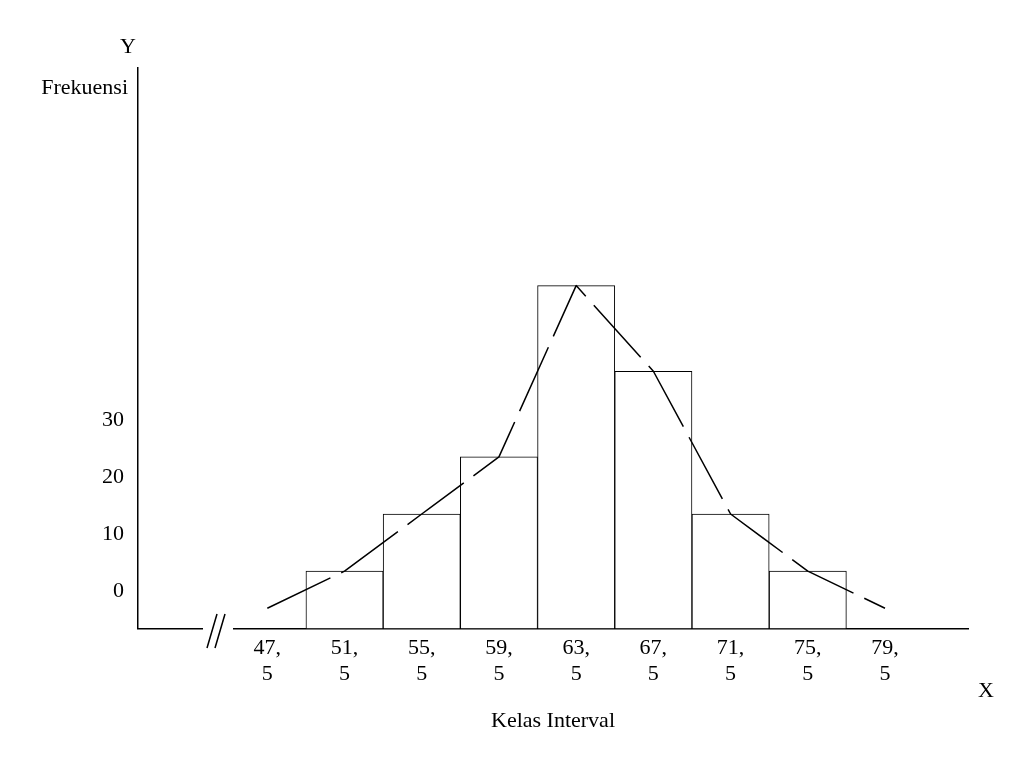 Image resolution: width=1019 pixels, height=779 pixels. Describe the element at coordinates (113, 418) in the screenshot. I see `y-tick-label: 30` at that location.